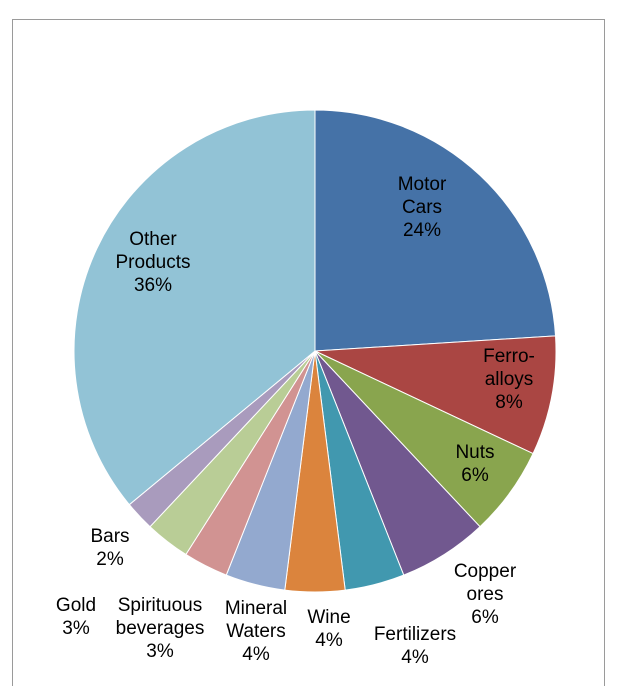 This screenshot has width=617, height=686. What do you see at coordinates (153, 262) in the screenshot?
I see `data-label-other-products: Other Products 36%` at bounding box center [153, 262].